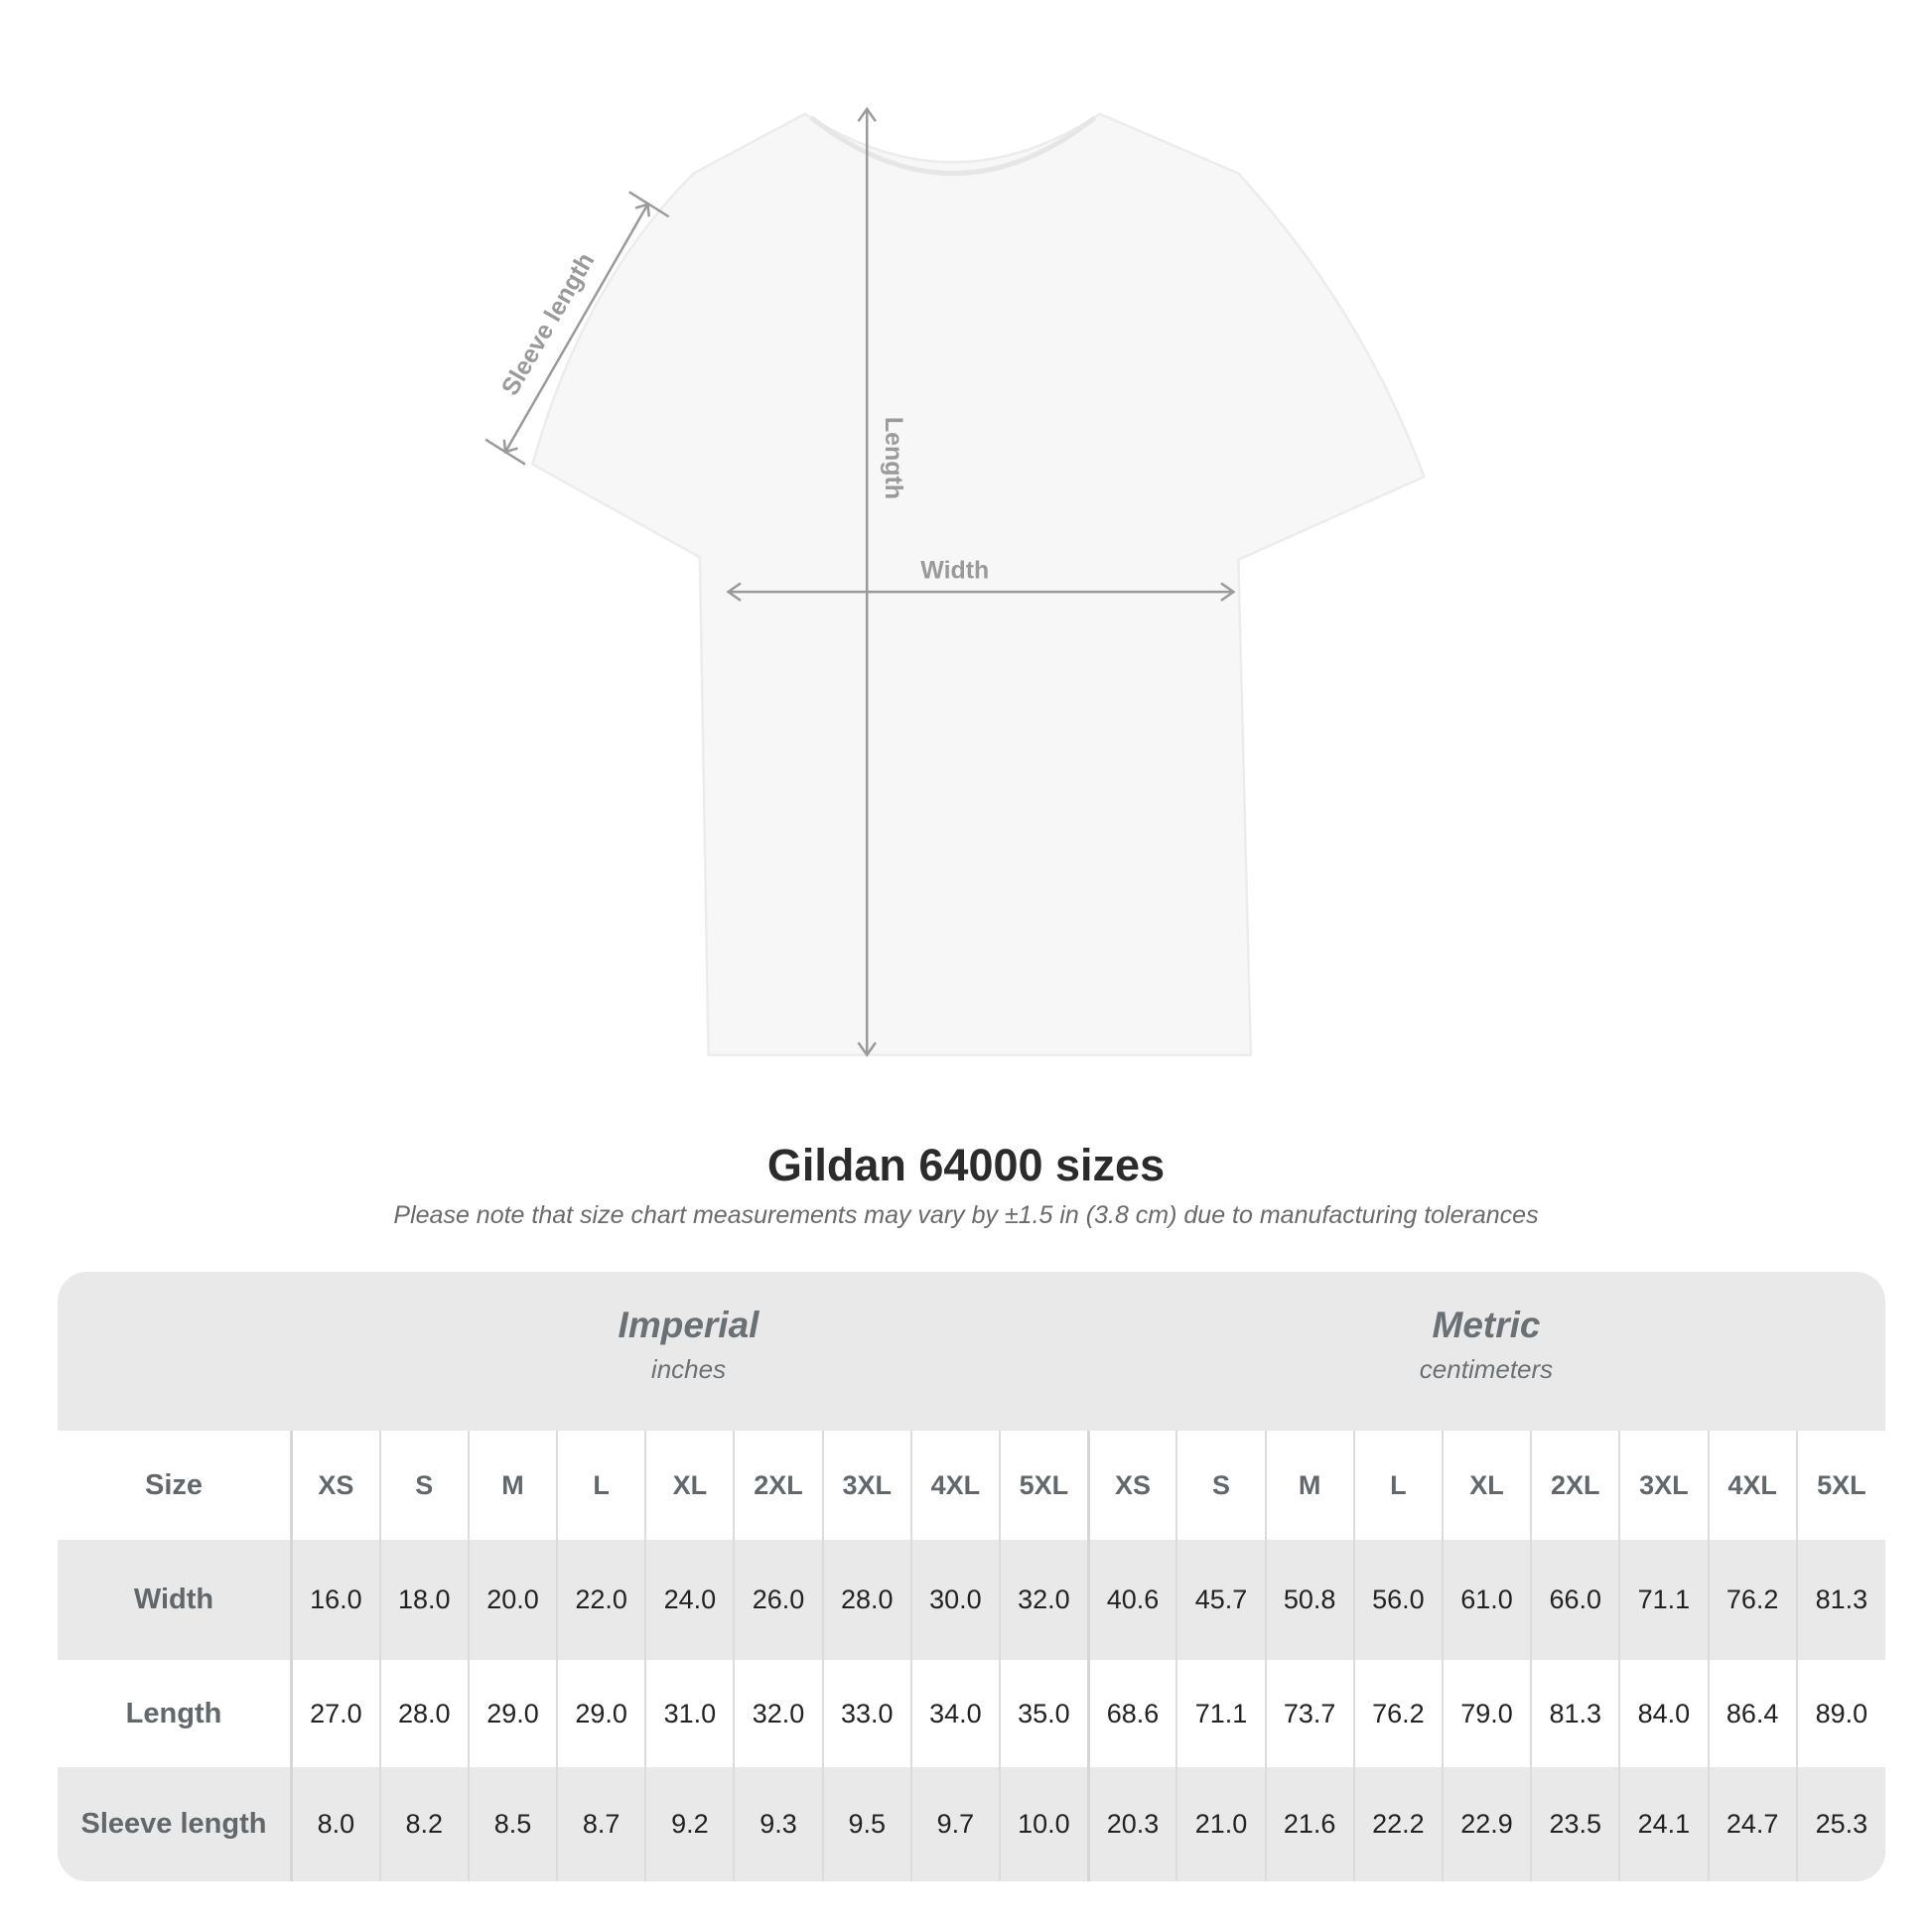 The width and height of the screenshot is (1932, 1932). Describe the element at coordinates (1486, 1600) in the screenshot. I see `metric-value-cell: 61.0` at that location.